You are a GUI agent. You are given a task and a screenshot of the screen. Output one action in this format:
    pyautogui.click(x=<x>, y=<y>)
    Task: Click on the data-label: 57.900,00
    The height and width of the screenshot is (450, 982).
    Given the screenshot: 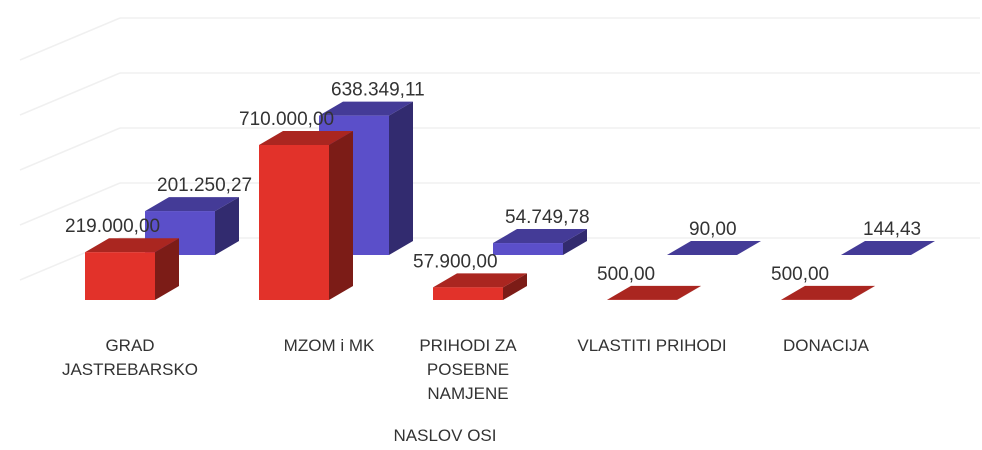 What is the action you would take?
    pyautogui.click(x=455, y=261)
    